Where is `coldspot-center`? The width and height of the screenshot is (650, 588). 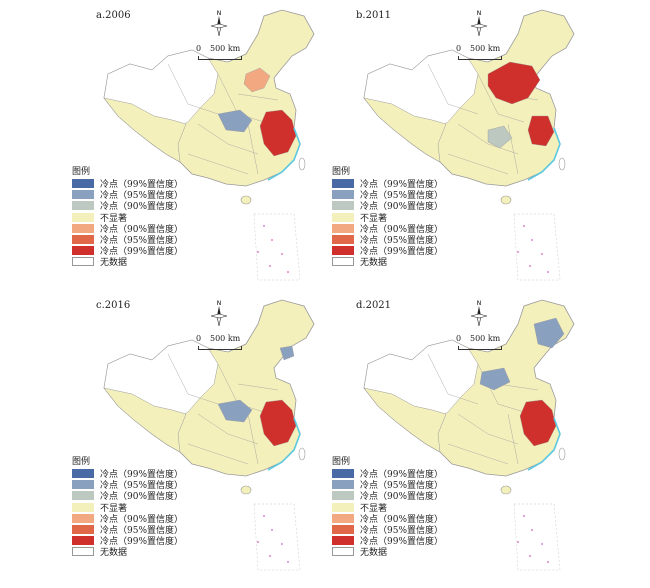 coldspot-center is located at coordinates (235, 411).